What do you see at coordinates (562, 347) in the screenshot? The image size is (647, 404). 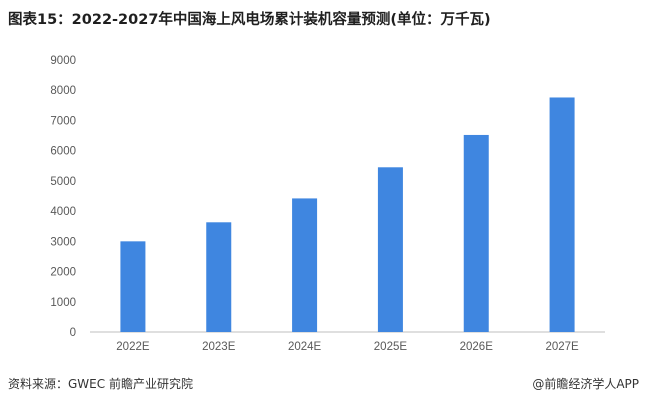 I see `x-tick-label: 2027E` at bounding box center [562, 347].